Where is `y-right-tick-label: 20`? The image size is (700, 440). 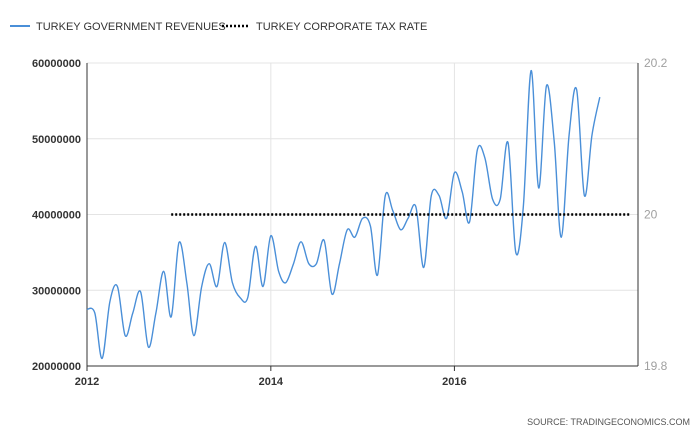 y-right-tick-label: 20 is located at coordinates (651, 215).